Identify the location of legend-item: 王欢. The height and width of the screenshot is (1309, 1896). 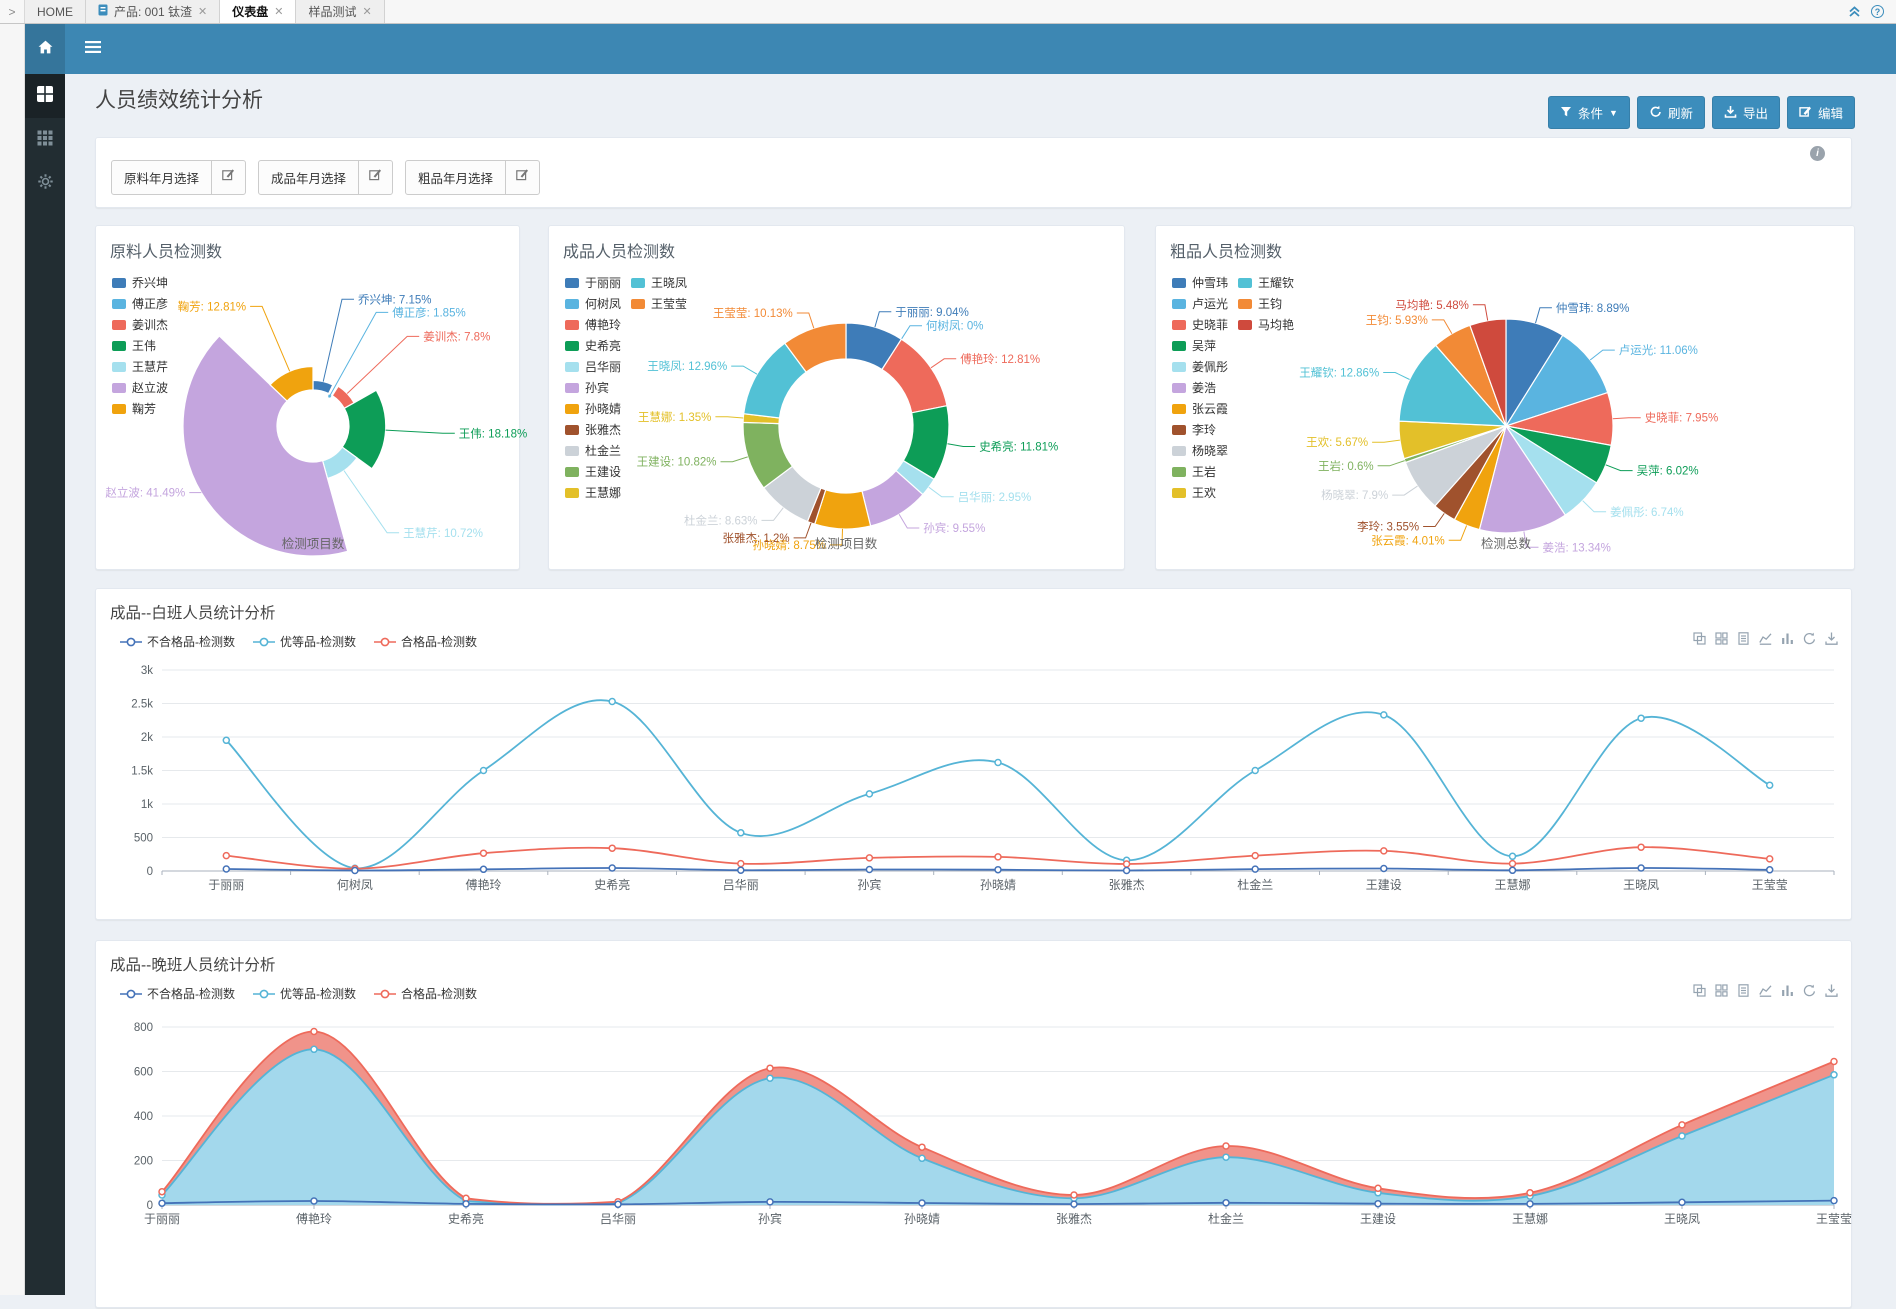
(1200, 492).